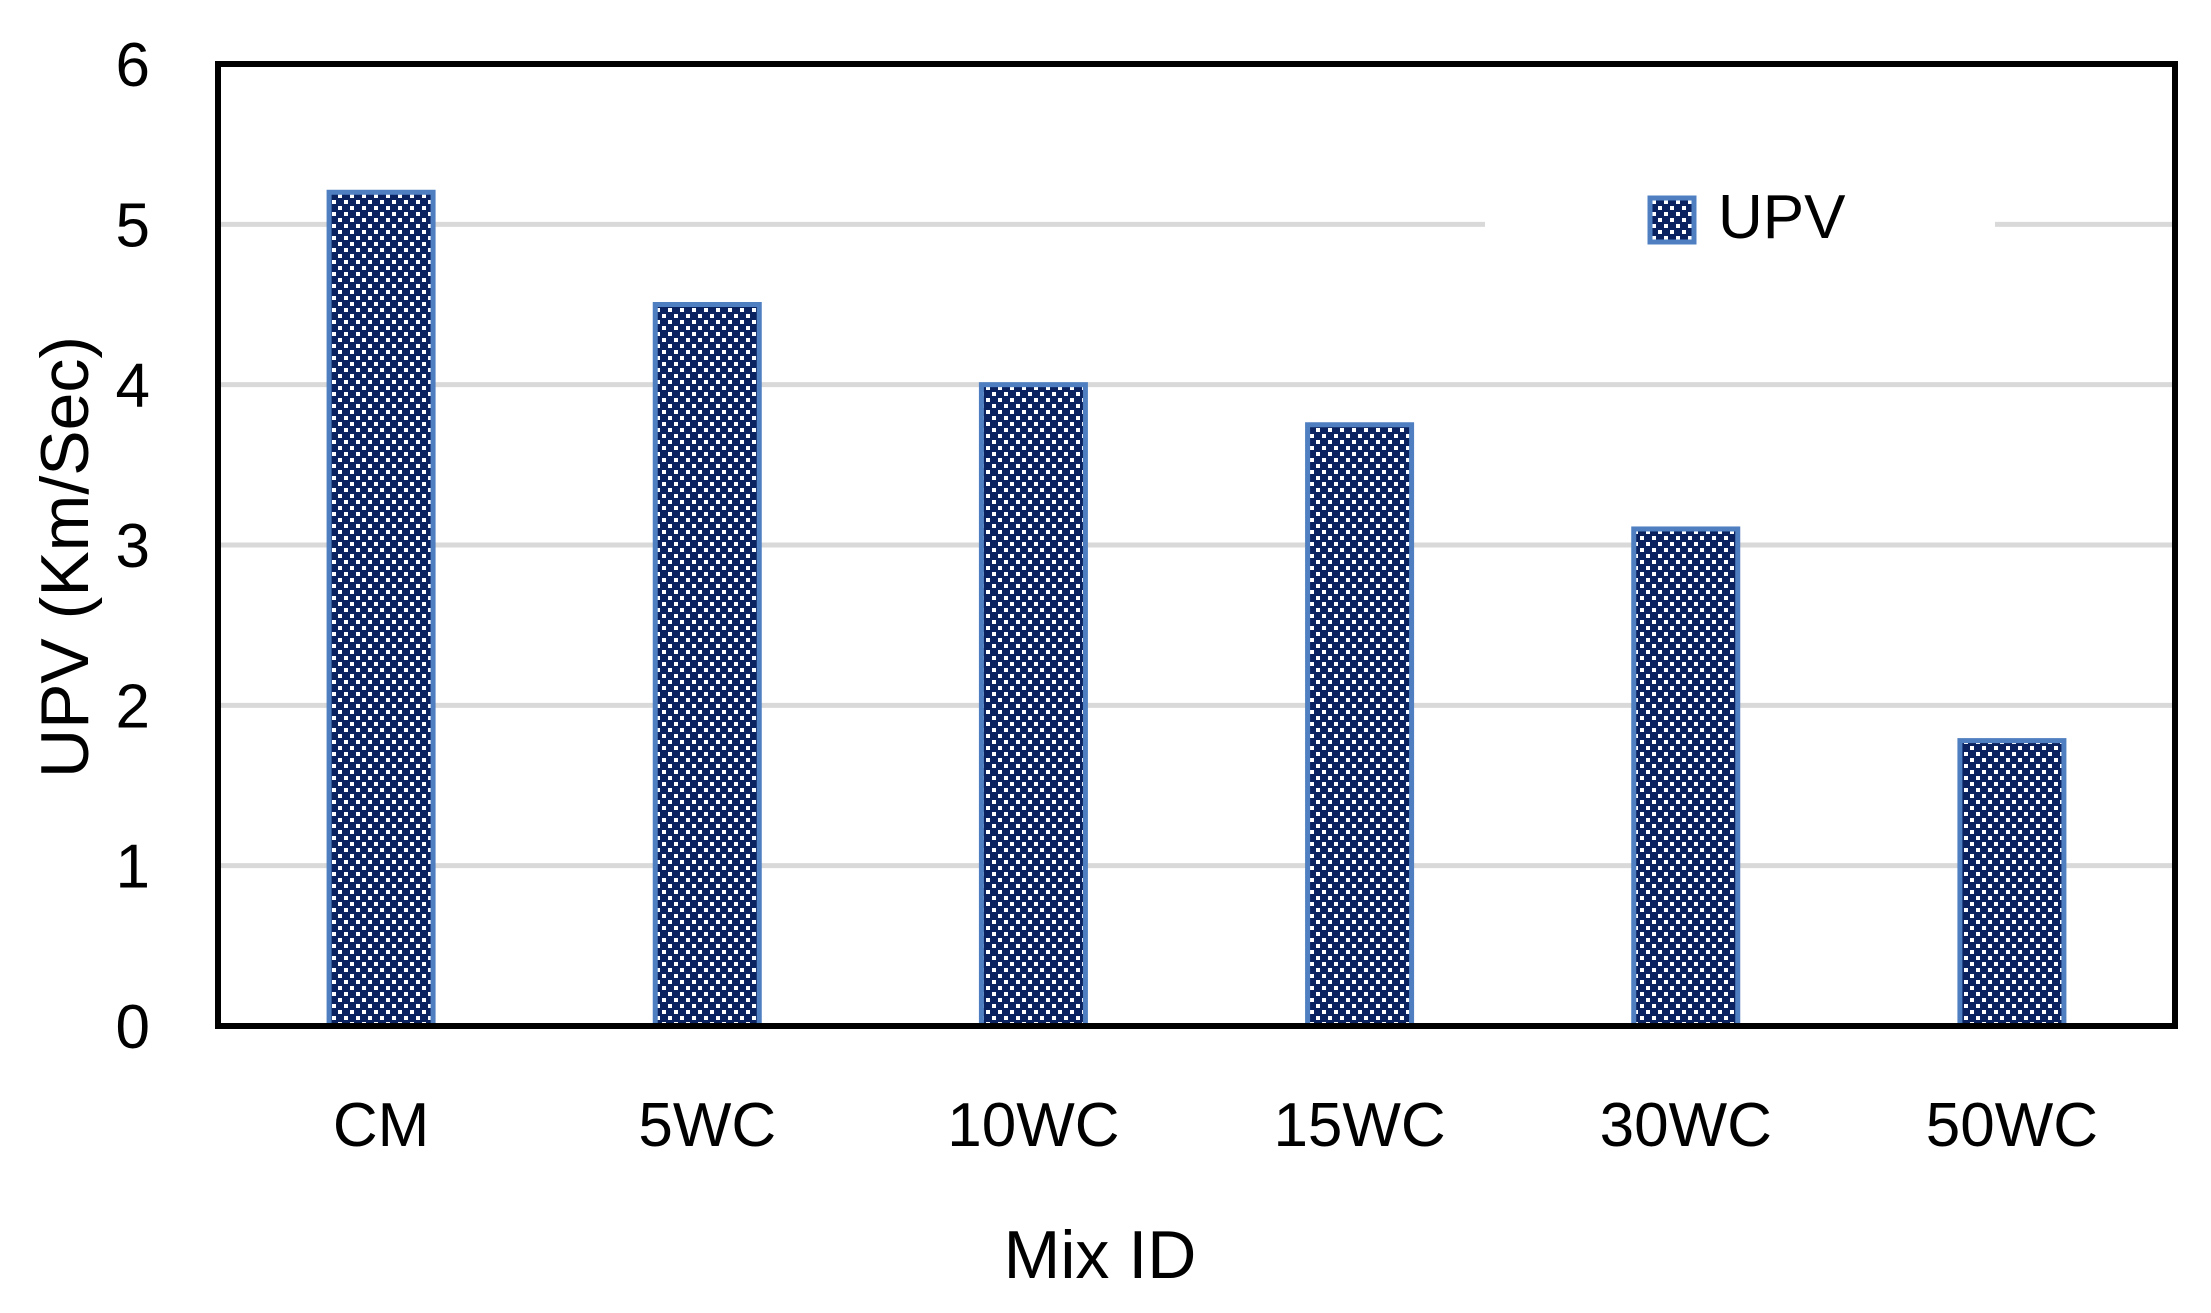 The width and height of the screenshot is (2211, 1313). Describe the element at coordinates (707, 665) in the screenshot. I see `bar-5wc` at that location.